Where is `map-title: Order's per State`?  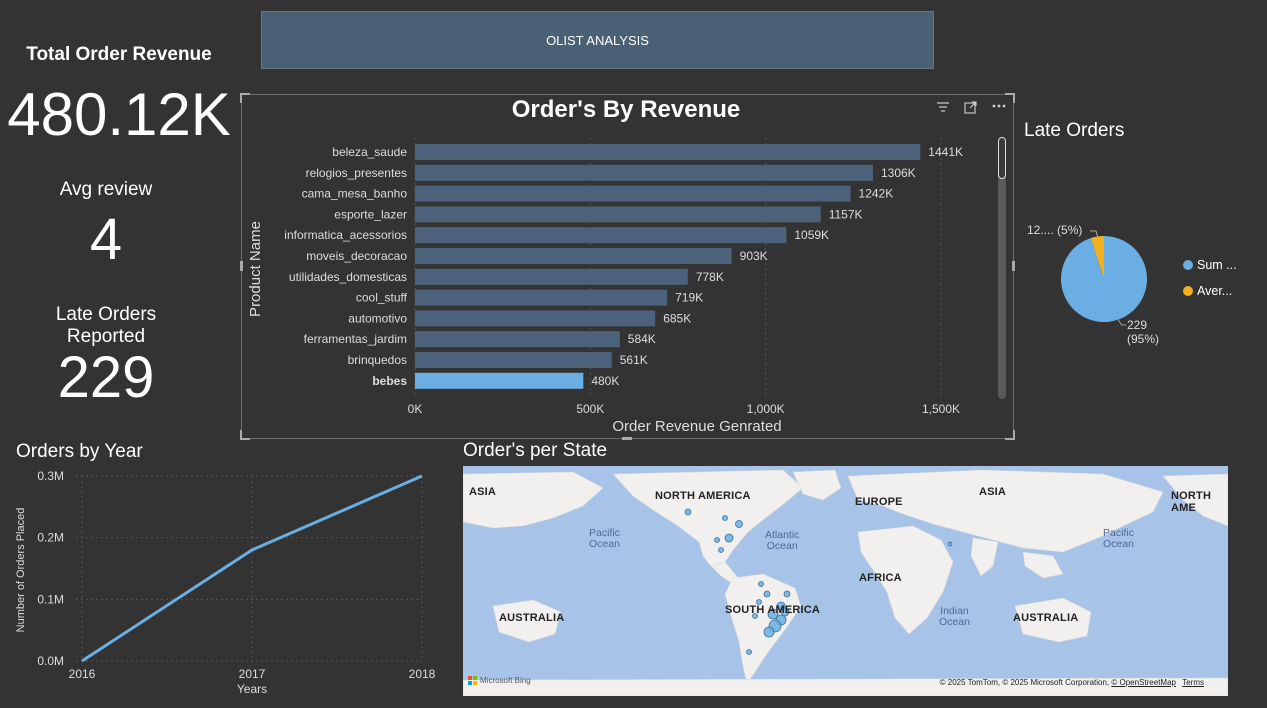
map-title: Order's per State is located at coordinates (535, 450).